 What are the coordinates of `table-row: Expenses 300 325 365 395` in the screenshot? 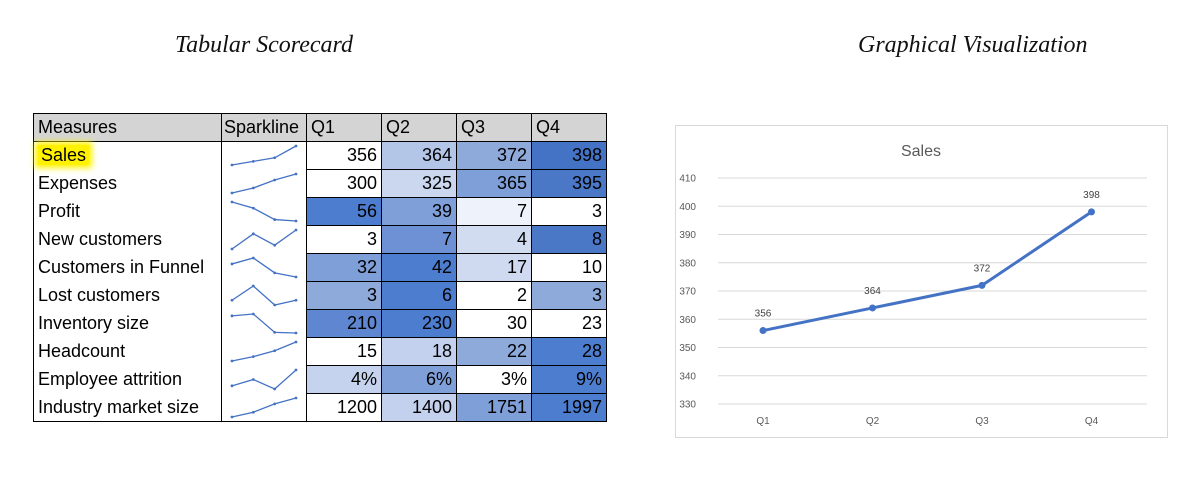 It's located at (320, 183).